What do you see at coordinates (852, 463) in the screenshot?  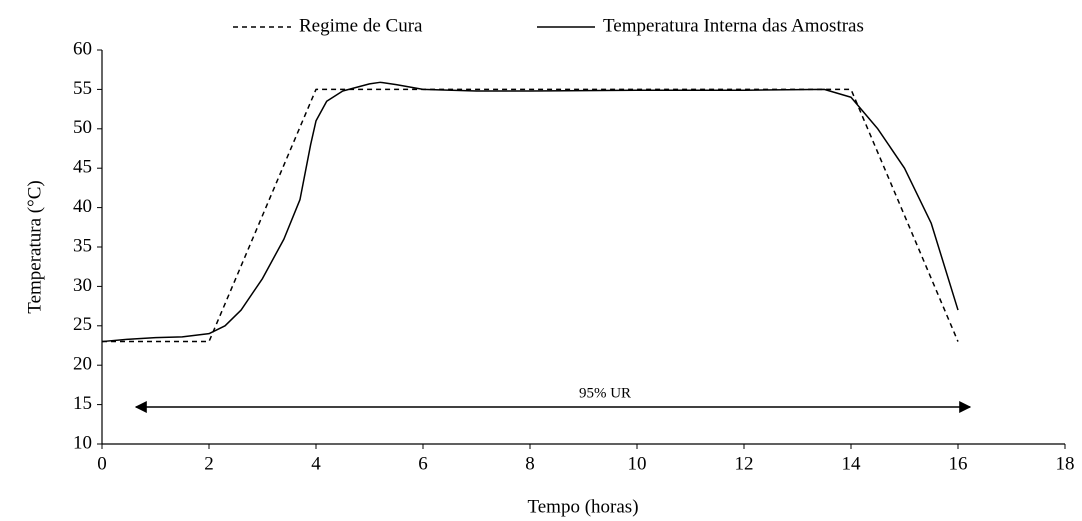 I see `x-tick-label: 14` at bounding box center [852, 463].